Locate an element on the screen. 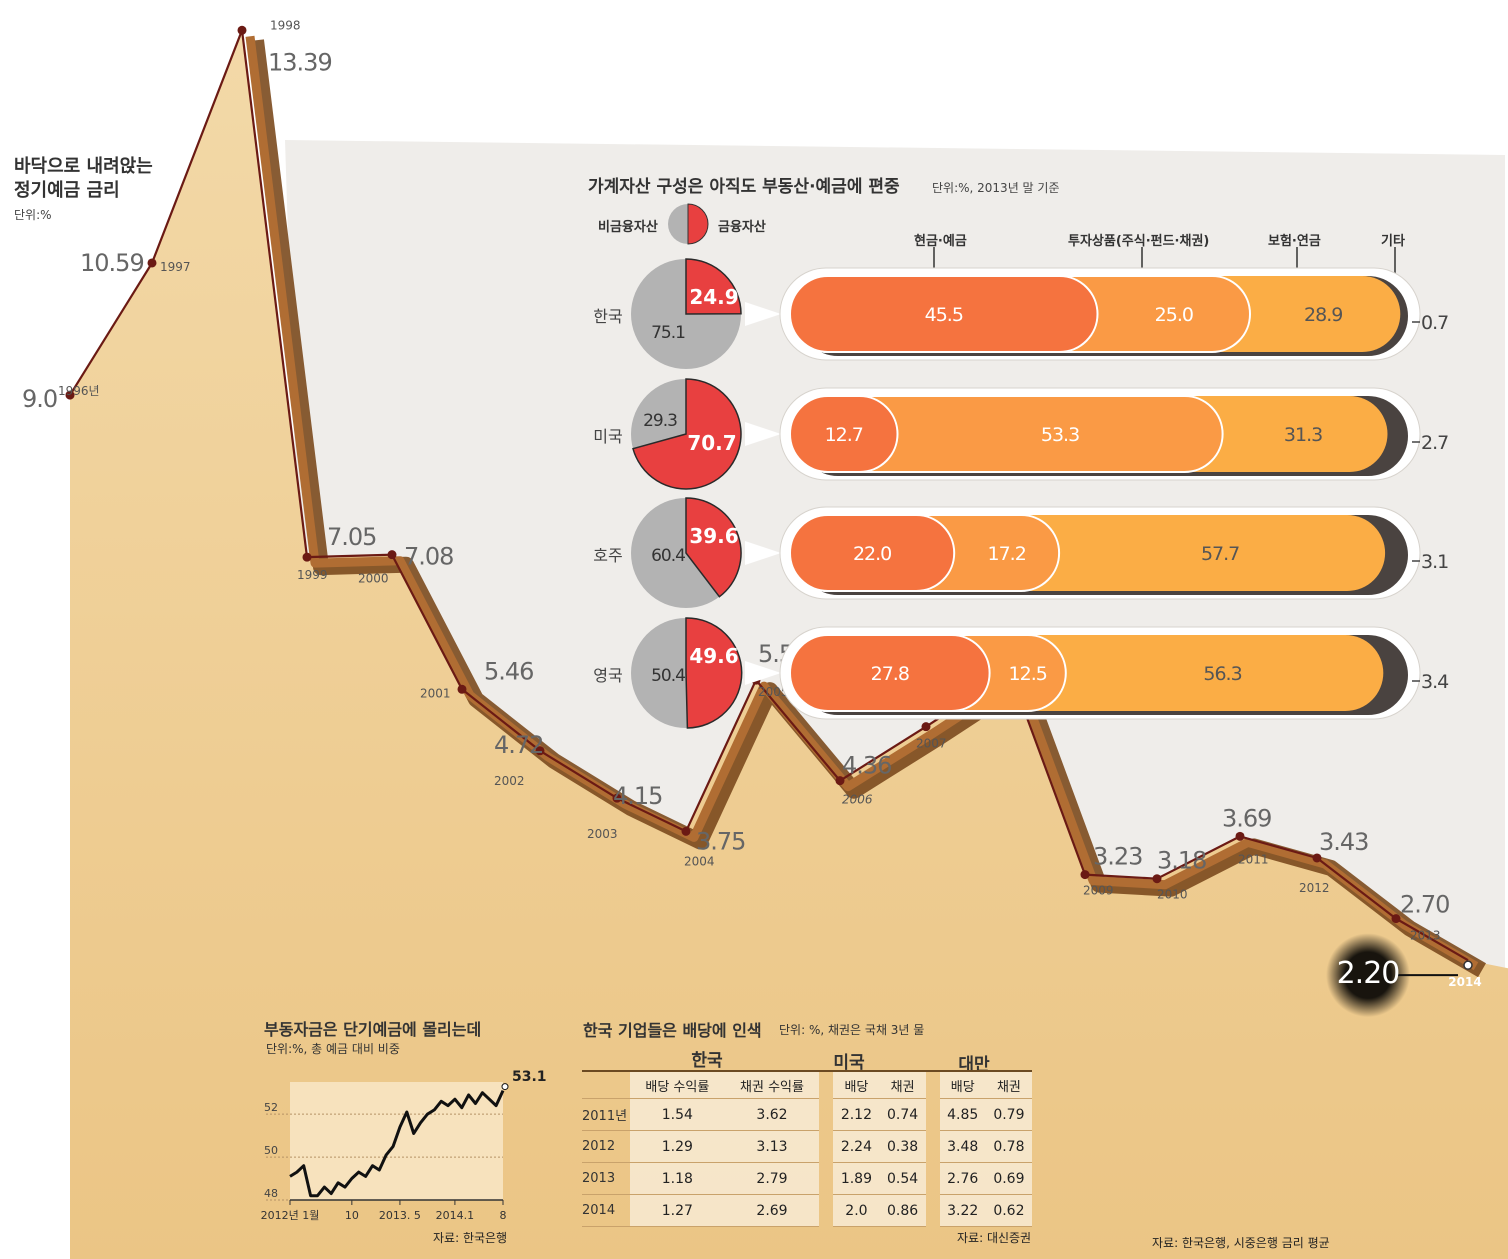 Image resolution: width=1508 pixels, height=1259 pixels. rate-year-label: 2004 is located at coordinates (699, 861).